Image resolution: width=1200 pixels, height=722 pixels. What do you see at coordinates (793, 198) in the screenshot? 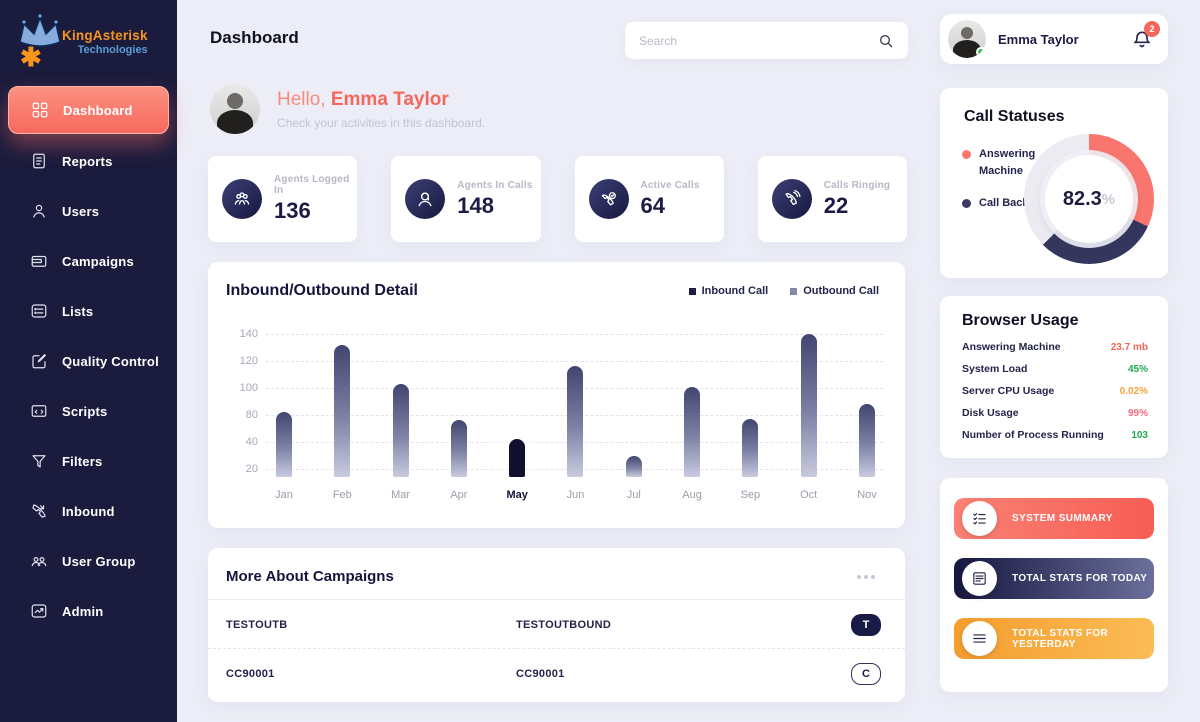
I see `calls-ringing-icon` at bounding box center [793, 198].